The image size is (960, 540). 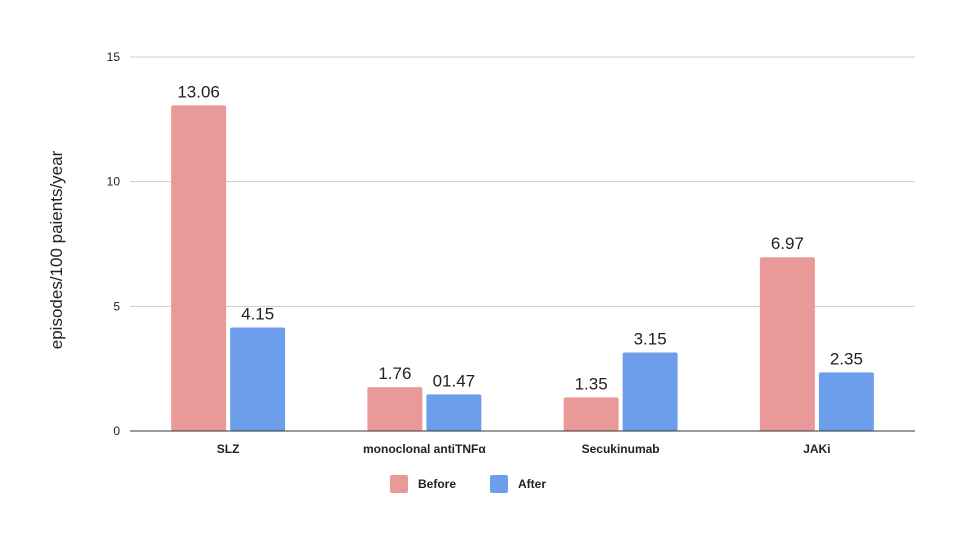 What do you see at coordinates (816, 449) in the screenshot?
I see `x-category-label: JAKi` at bounding box center [816, 449].